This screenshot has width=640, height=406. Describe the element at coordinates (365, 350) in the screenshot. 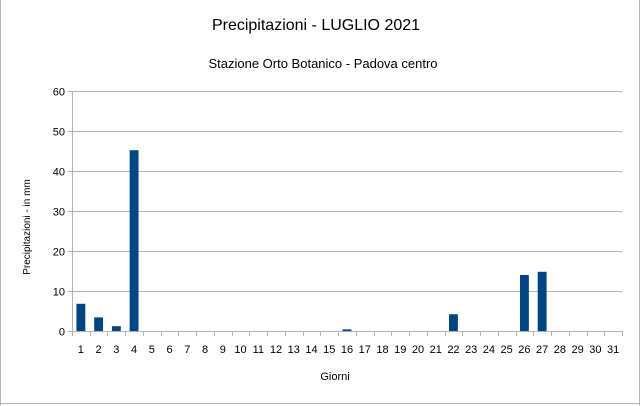

I see `x-tick-label-17: 17` at that location.